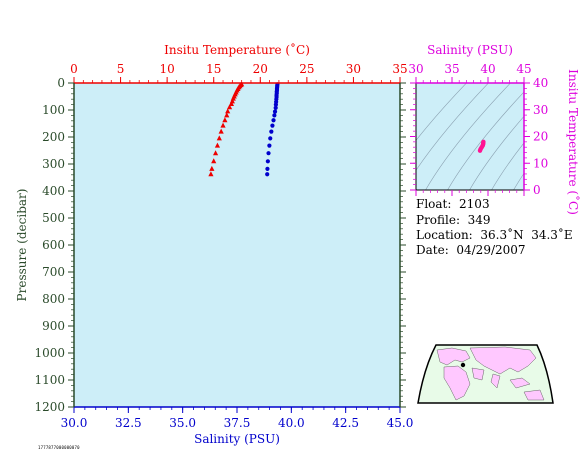 This screenshot has width=587, height=472. I want to click on pressure-axis-label: Pressure (decibar), so click(22, 245).